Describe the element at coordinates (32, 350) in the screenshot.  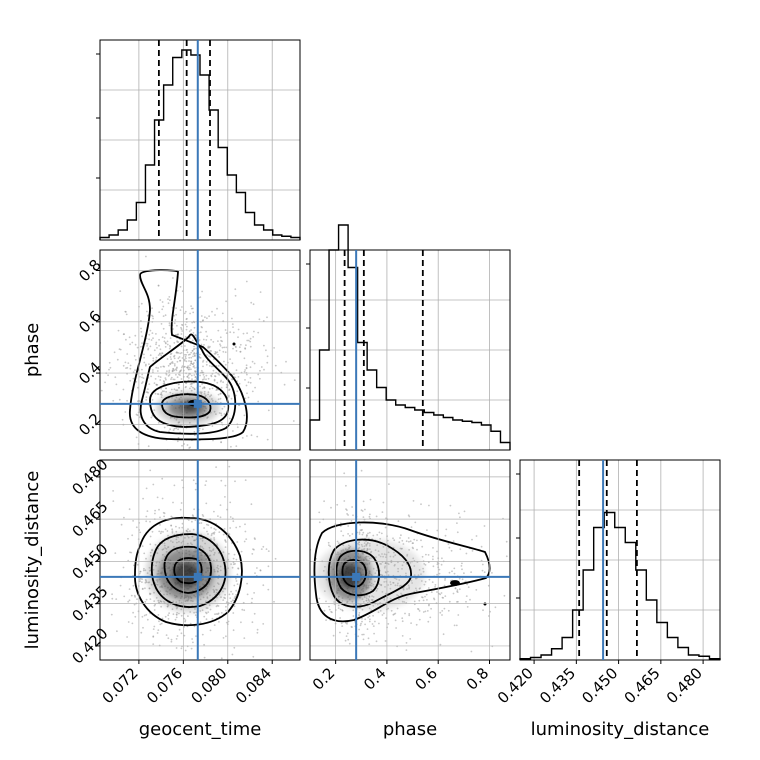
I see `ylabel-phase: phase` at that location.